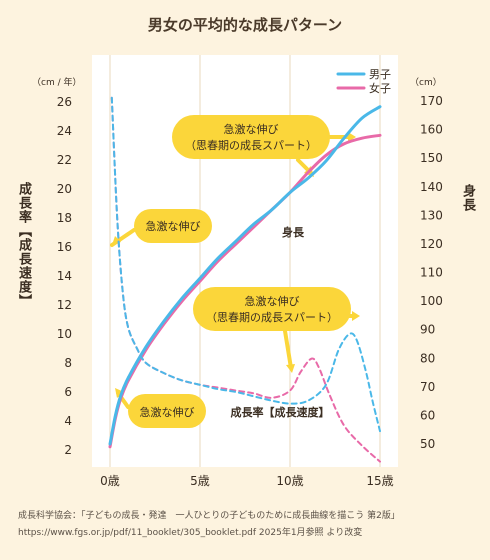 This screenshot has height=560, width=490. I want to click on annotation-spurt-puberty-velocity: 急激な伸び （思春期の成長スパート）, so click(272, 309).